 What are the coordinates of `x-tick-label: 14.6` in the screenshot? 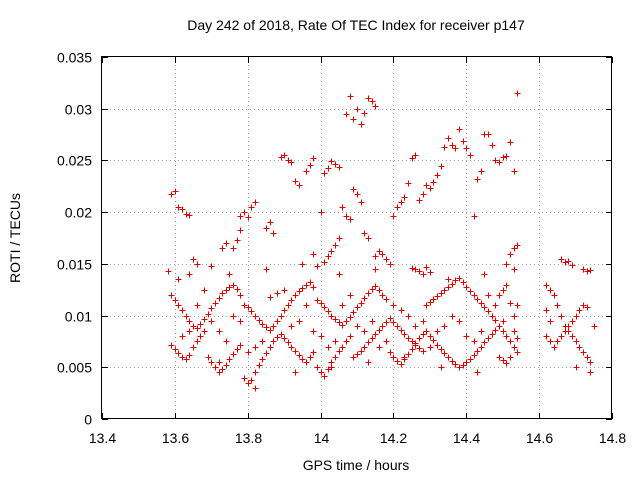 It's located at (539, 438).